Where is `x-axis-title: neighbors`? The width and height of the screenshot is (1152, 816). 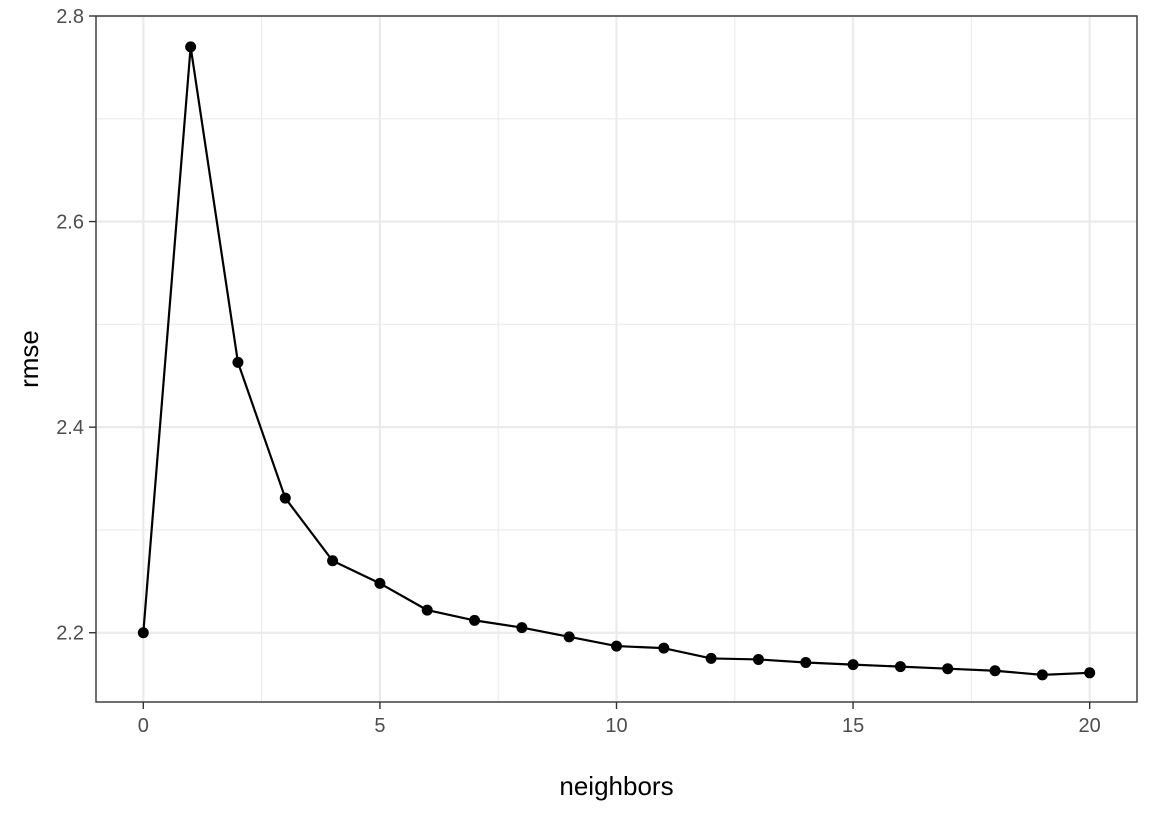 x-axis-title: neighbors is located at coordinates (616, 786).